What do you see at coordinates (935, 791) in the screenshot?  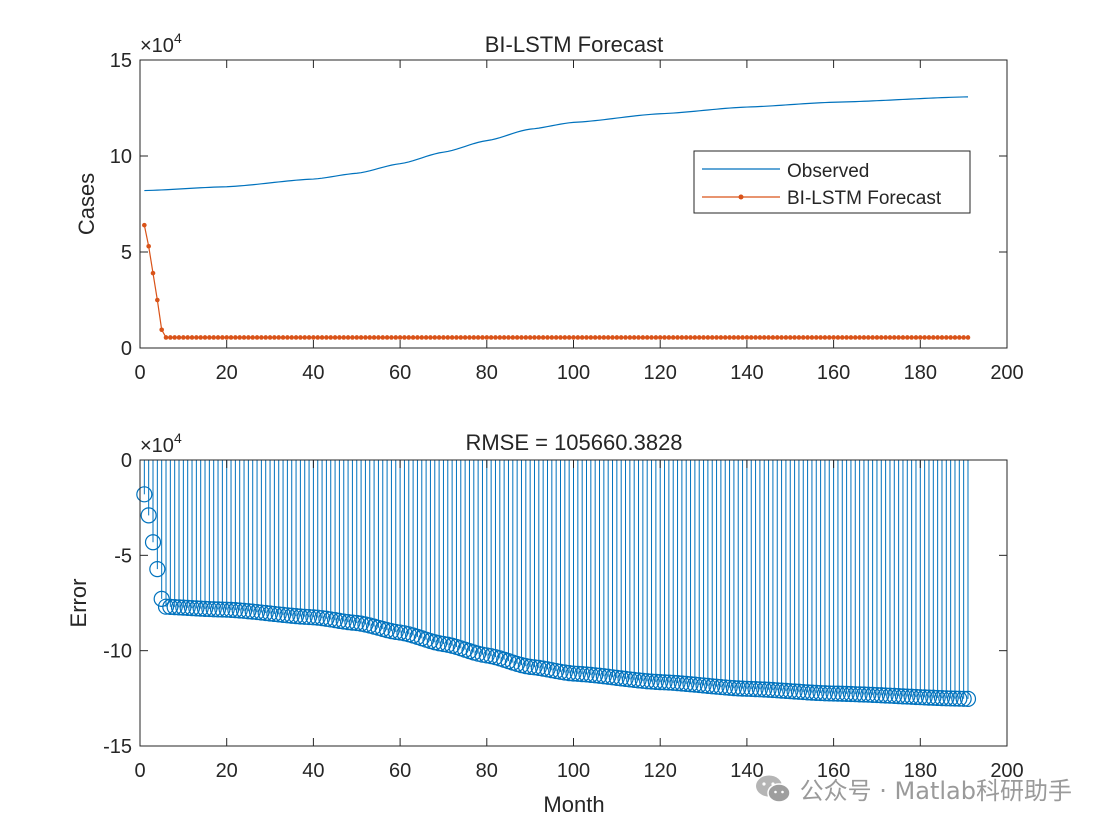 I see `watermark-text: 公众号 · Matlab科研助手` at bounding box center [935, 791].